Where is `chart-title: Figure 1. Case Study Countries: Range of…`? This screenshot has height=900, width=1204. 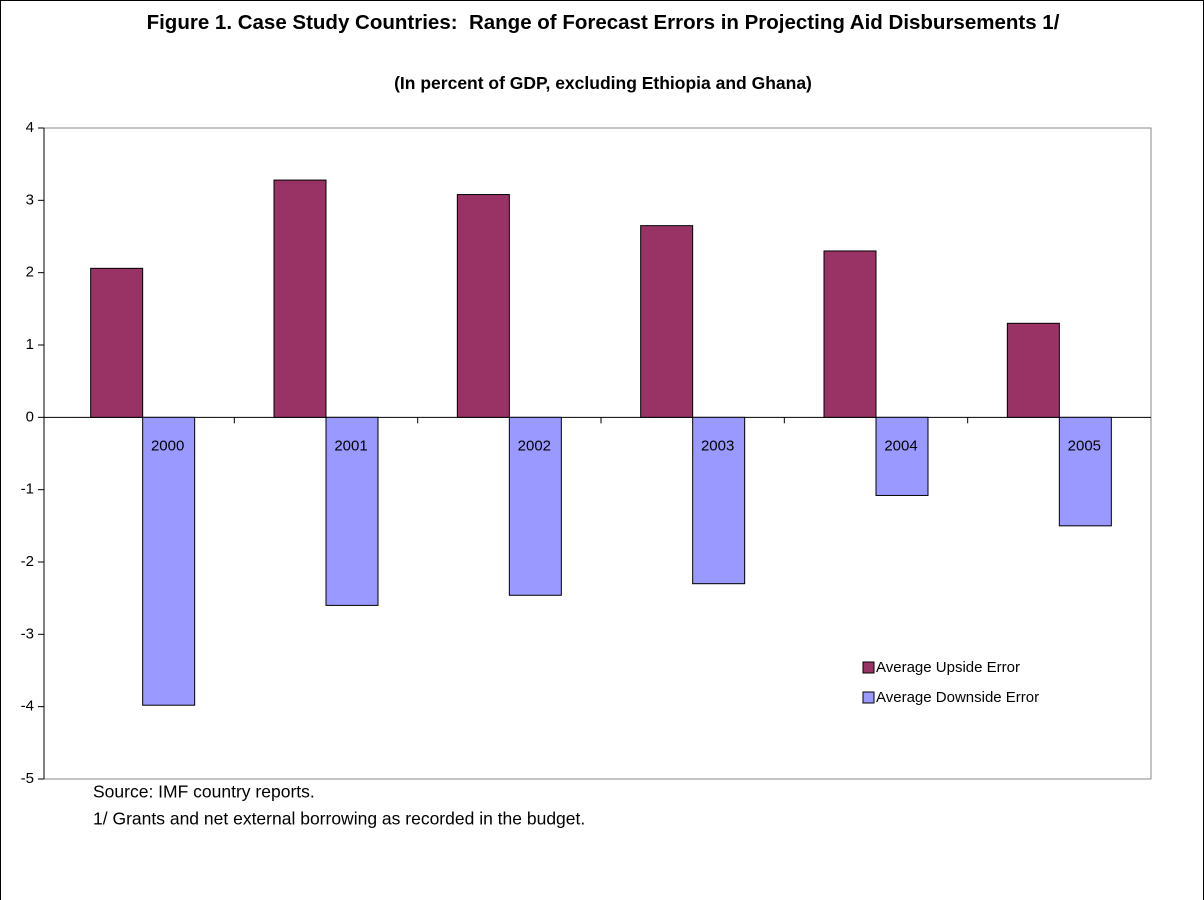 chart-title: Figure 1. Case Study Countries: Range of… is located at coordinates (603, 22).